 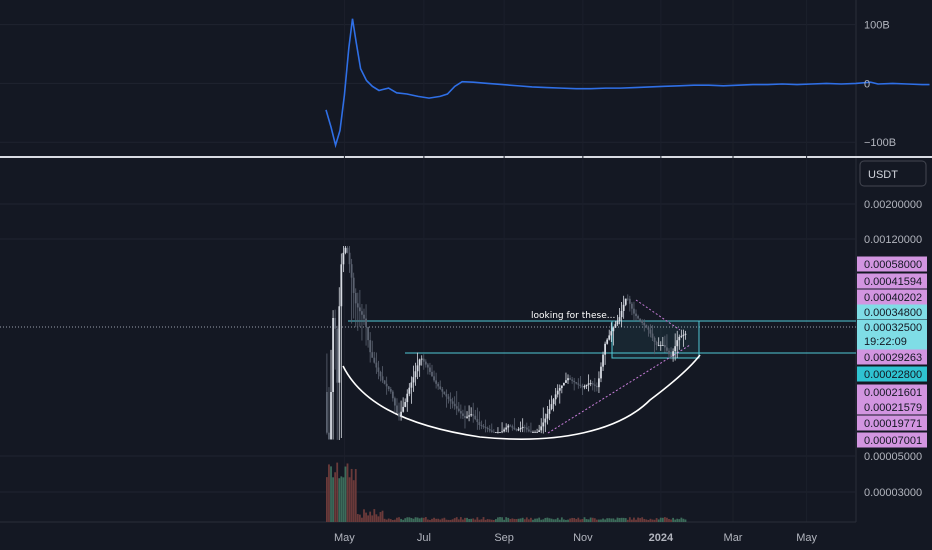 I want to click on quote-currency-button, so click(x=893, y=173).